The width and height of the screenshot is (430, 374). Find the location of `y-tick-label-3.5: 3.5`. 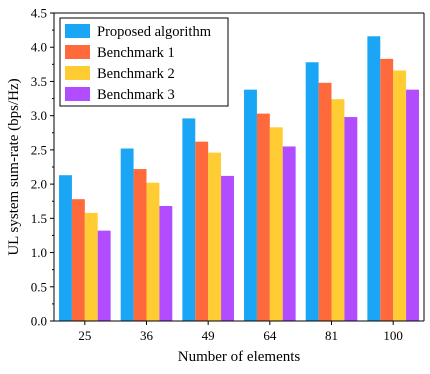

y-tick-label-3.5: 3.5 is located at coordinates (39, 81).